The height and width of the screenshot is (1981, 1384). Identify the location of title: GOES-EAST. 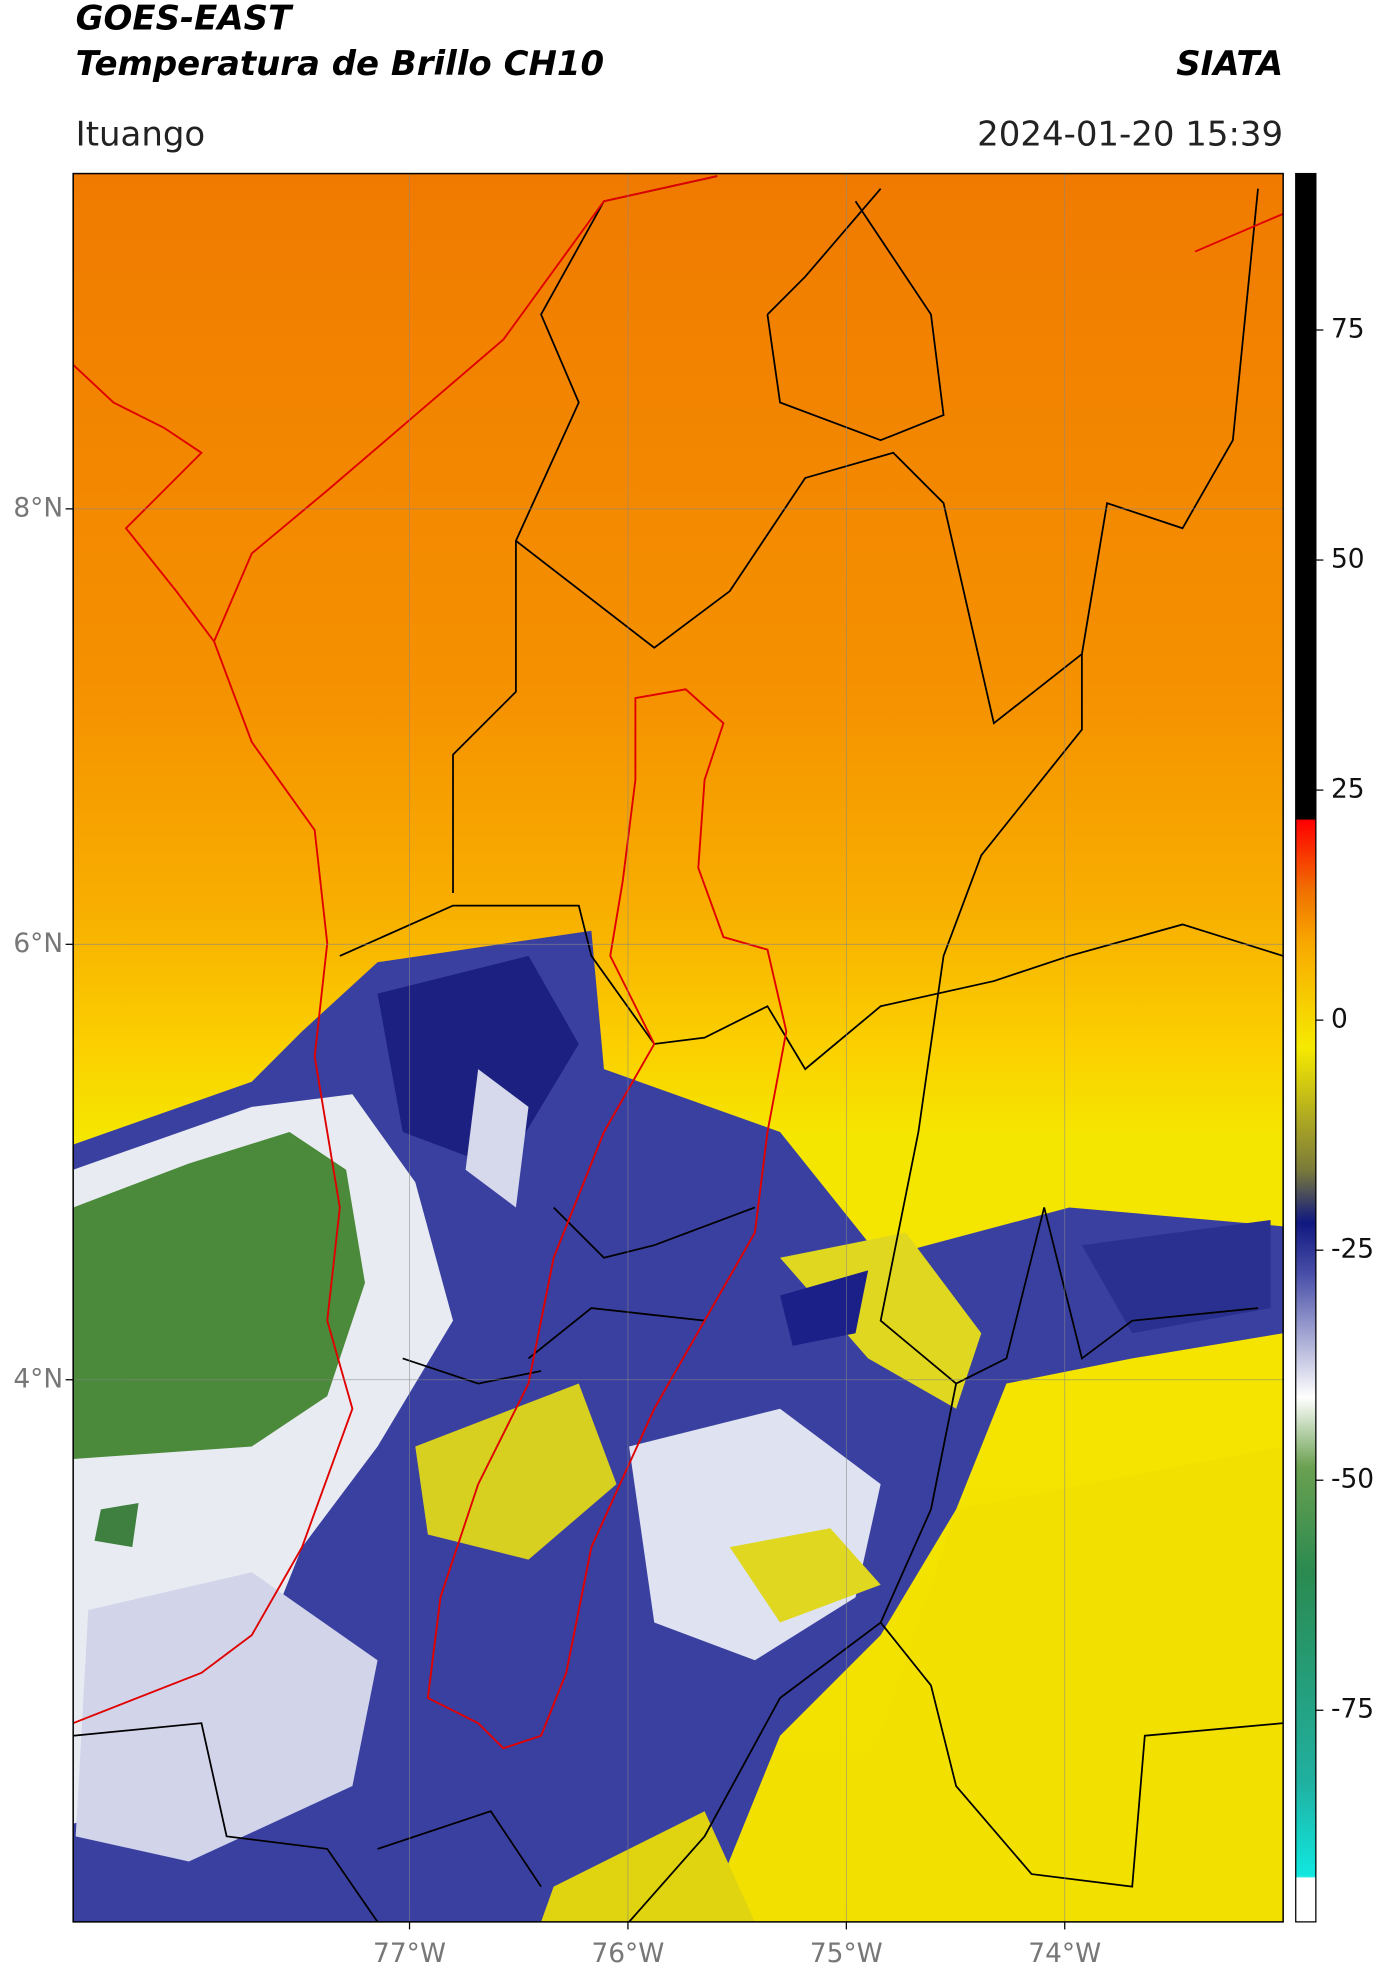
(185, 19).